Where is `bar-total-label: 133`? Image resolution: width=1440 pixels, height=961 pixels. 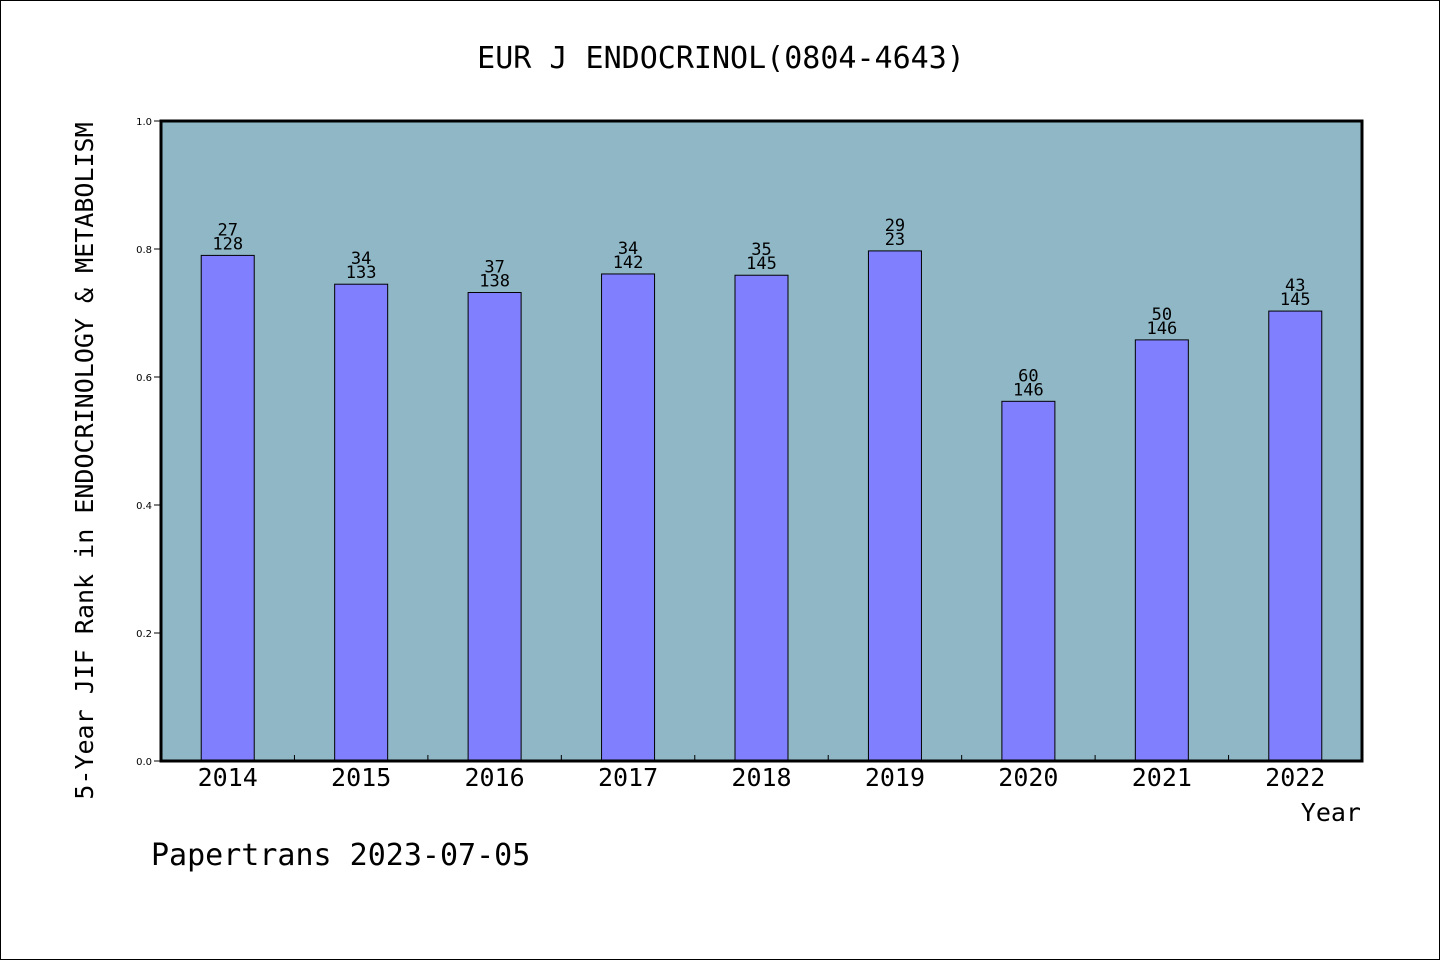
bar-total-label: 133 is located at coordinates (361, 273).